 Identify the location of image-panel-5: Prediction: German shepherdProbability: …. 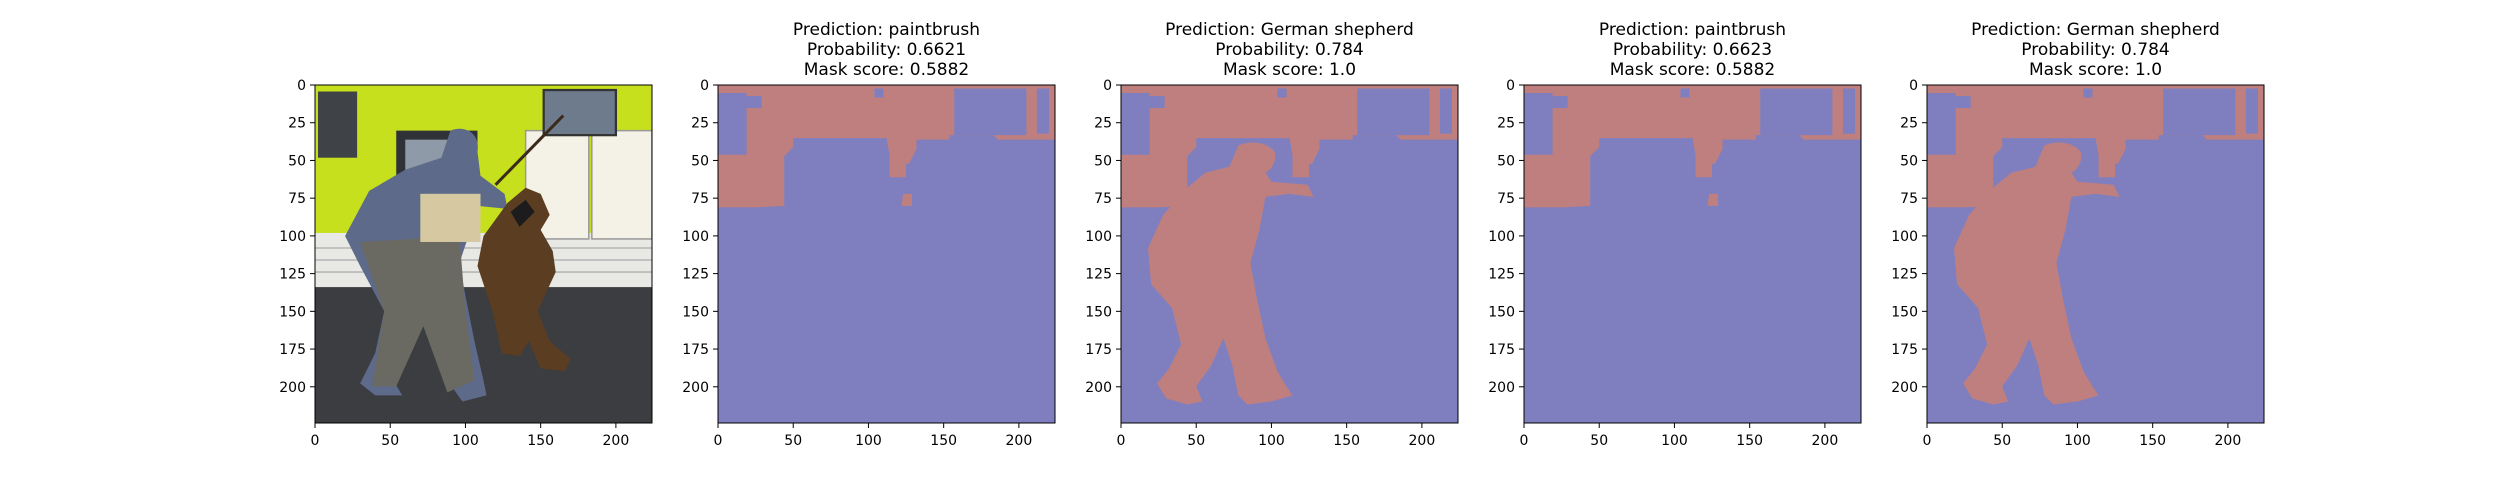
(2078, 234).